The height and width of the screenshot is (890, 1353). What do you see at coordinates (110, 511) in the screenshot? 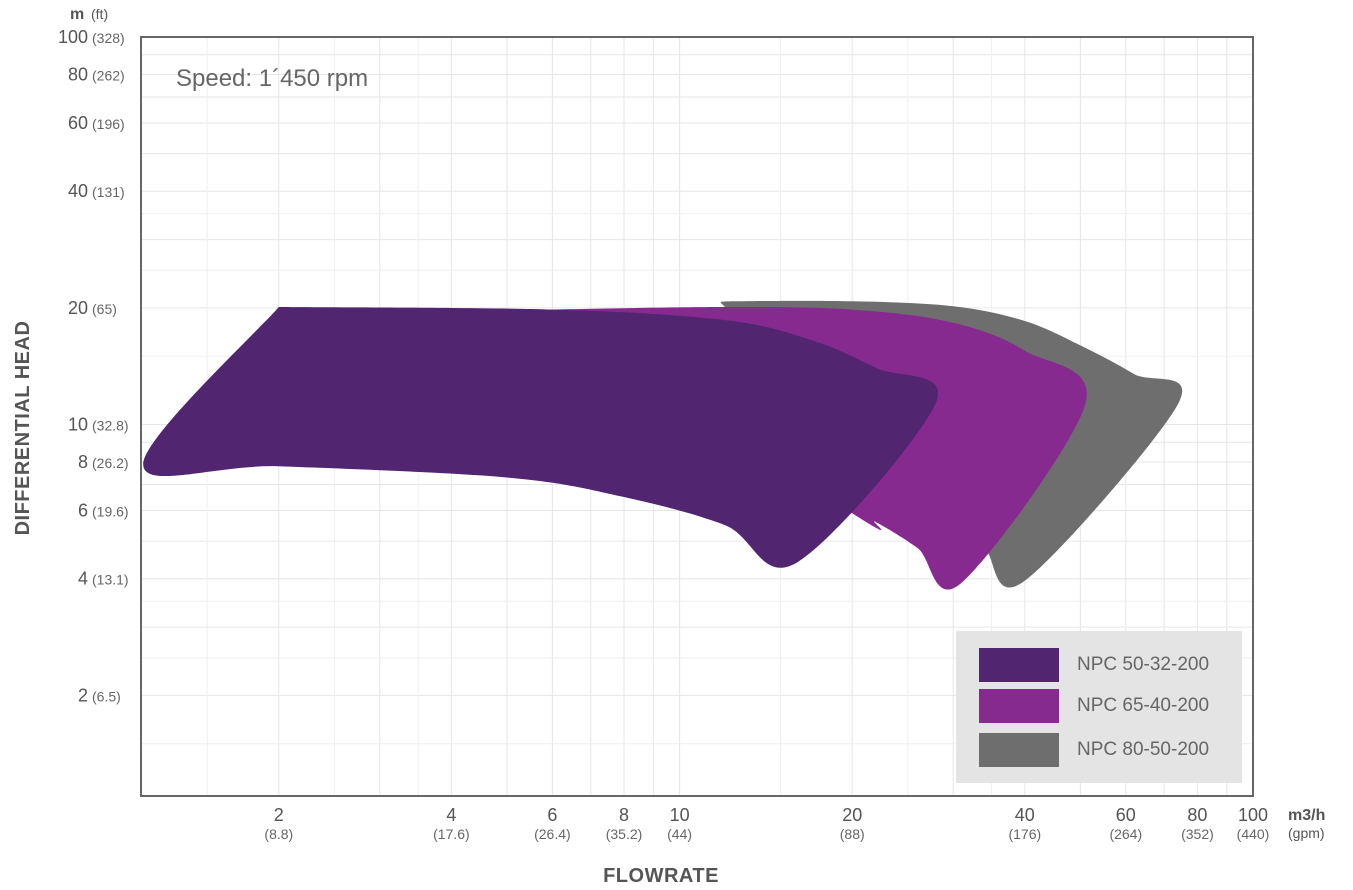
I see `y-tick-sub-label: (19.6)` at bounding box center [110, 511].